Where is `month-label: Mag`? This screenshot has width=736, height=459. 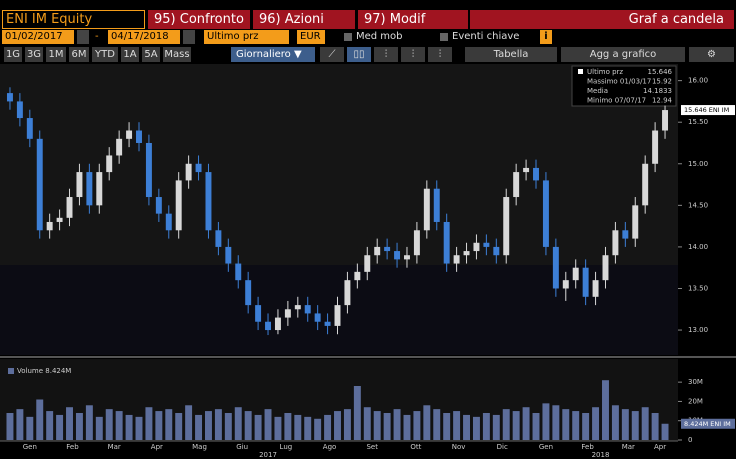 month-label: Mag is located at coordinates (199, 447).